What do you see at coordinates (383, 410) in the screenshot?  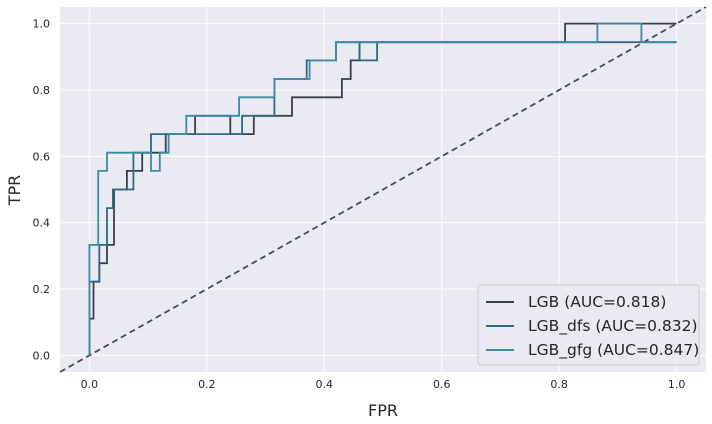 I see `x-axis-label: FPR` at bounding box center [383, 410].